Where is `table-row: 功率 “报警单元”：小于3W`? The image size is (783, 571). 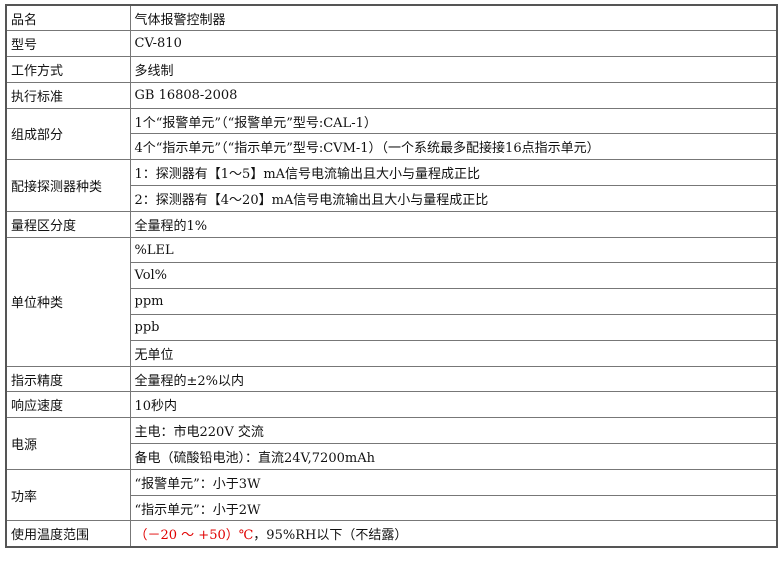
table-row: 功率 “报警单元”：小于3W is located at coordinates (391, 495).